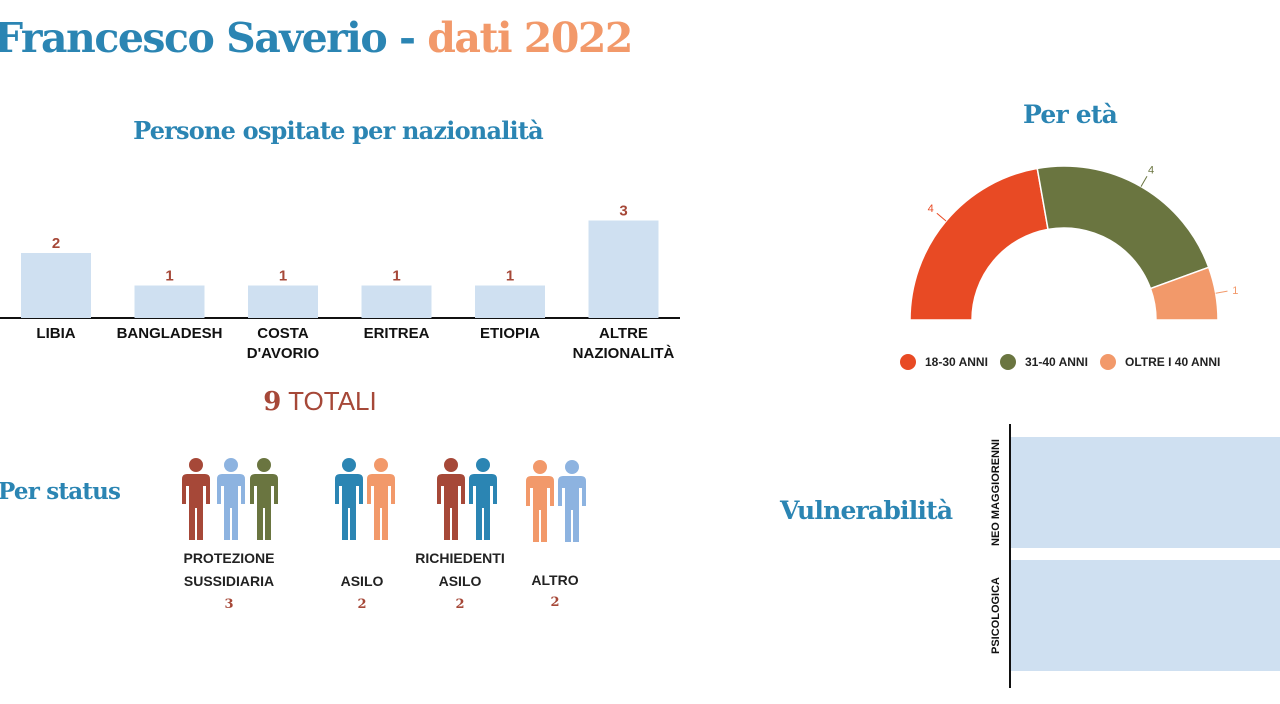 This screenshot has width=1280, height=704. What do you see at coordinates (1135, 556) in the screenshot?
I see `vulnerability-bar-chart: NEO MAGGIORENNI PSICOLOGICA` at bounding box center [1135, 556].